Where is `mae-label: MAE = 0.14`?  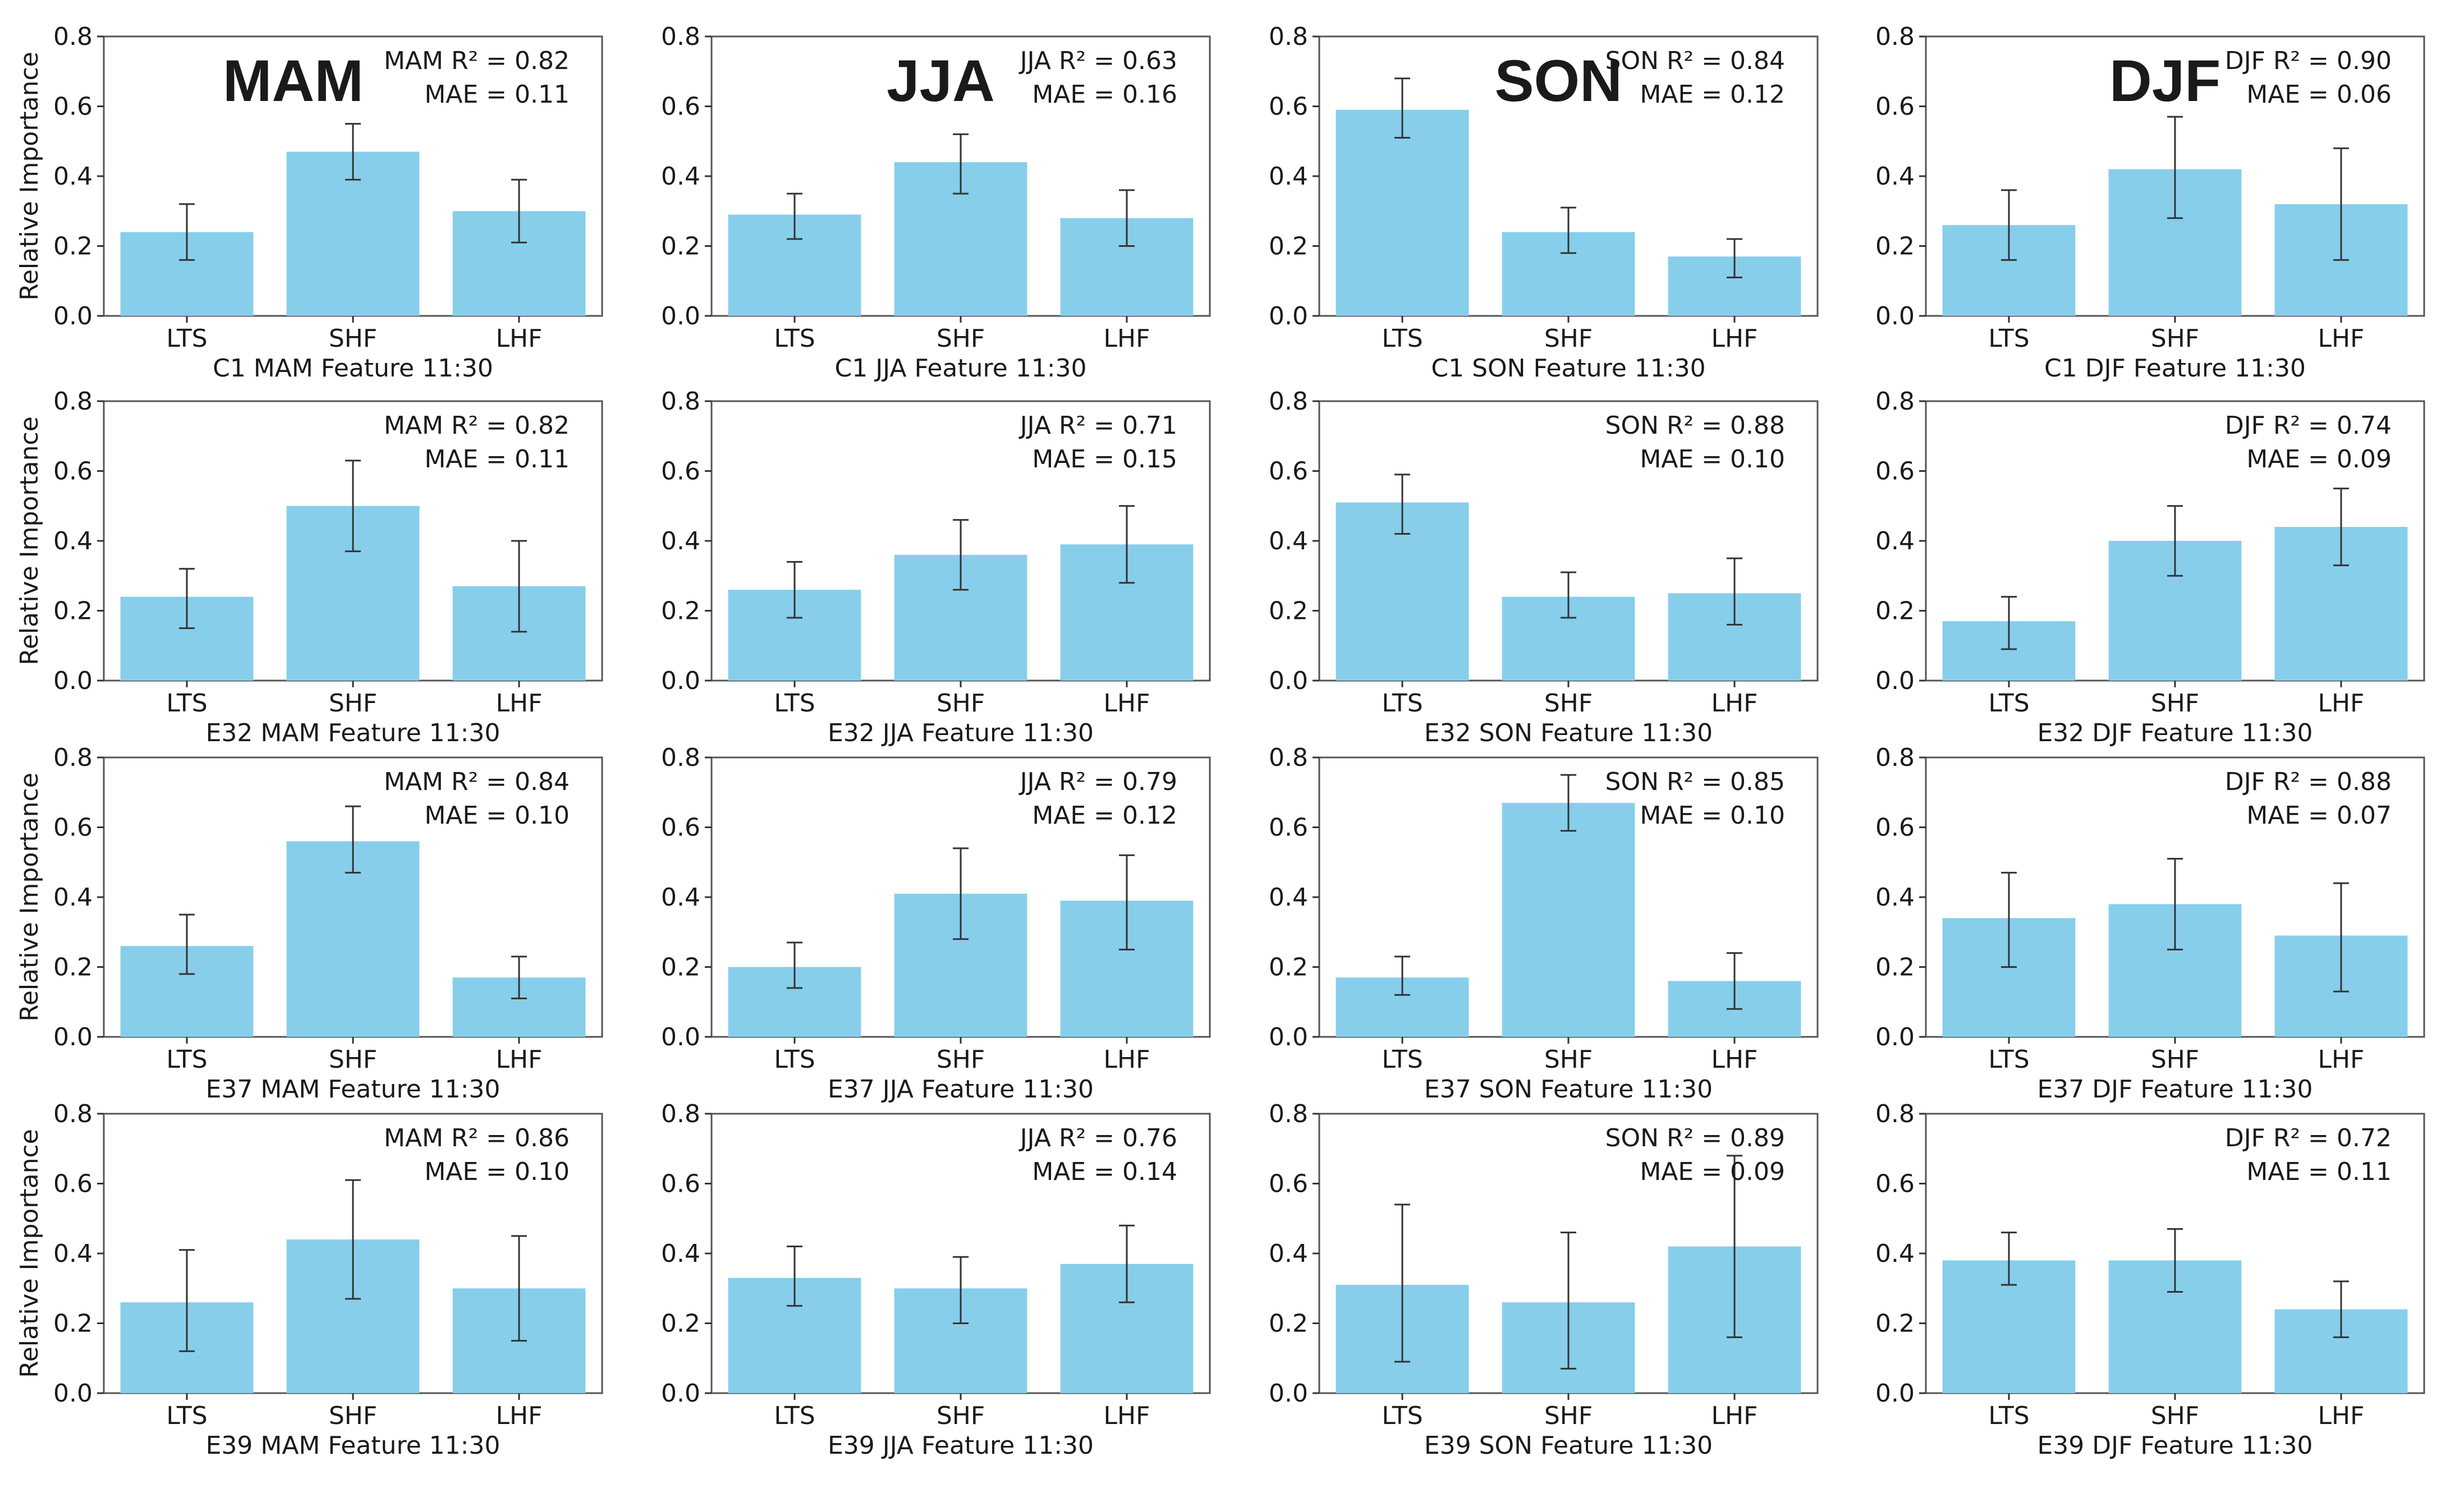 mae-label: MAE = 0.14 is located at coordinates (1104, 1171).